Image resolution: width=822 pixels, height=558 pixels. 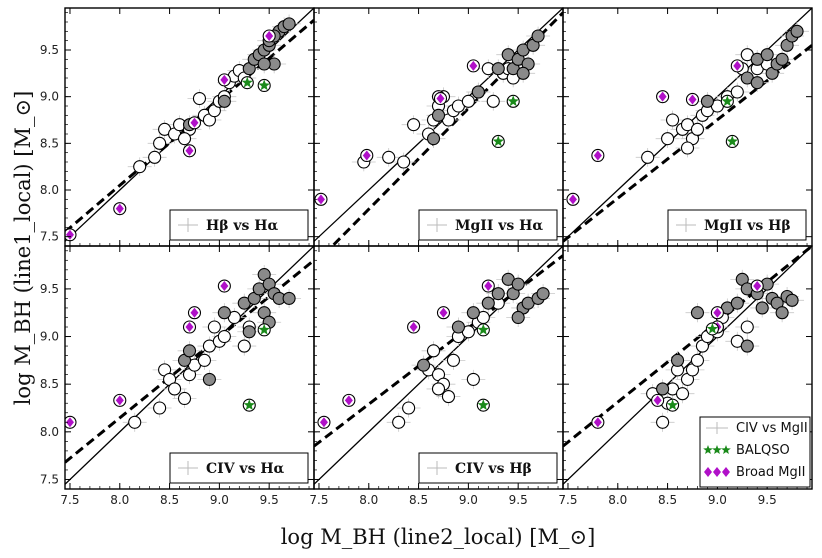 I want to click on x-tick-label: 9.0, so click(x=717, y=500).